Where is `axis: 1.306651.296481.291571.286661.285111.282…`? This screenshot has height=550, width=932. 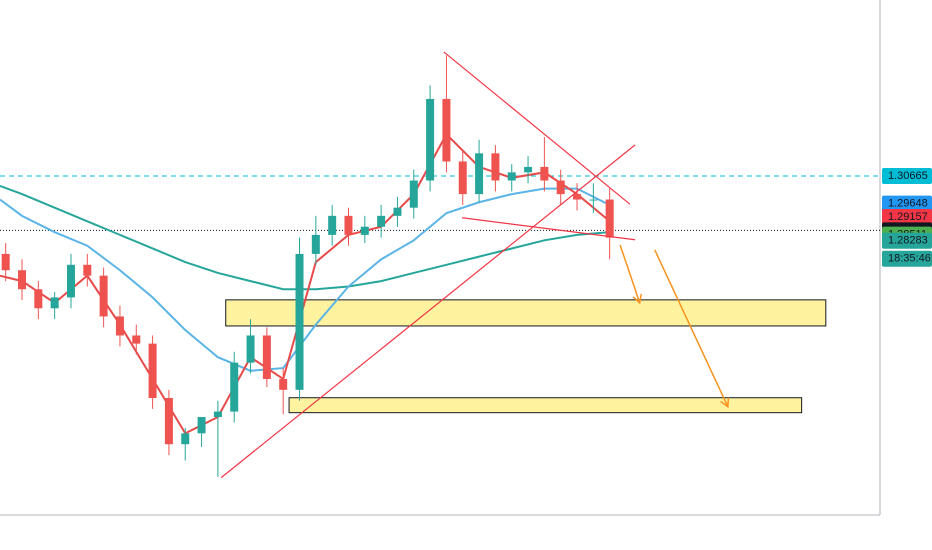 axis: 1.306651.296481.291571.286661.285111.282… is located at coordinates (907, 217).